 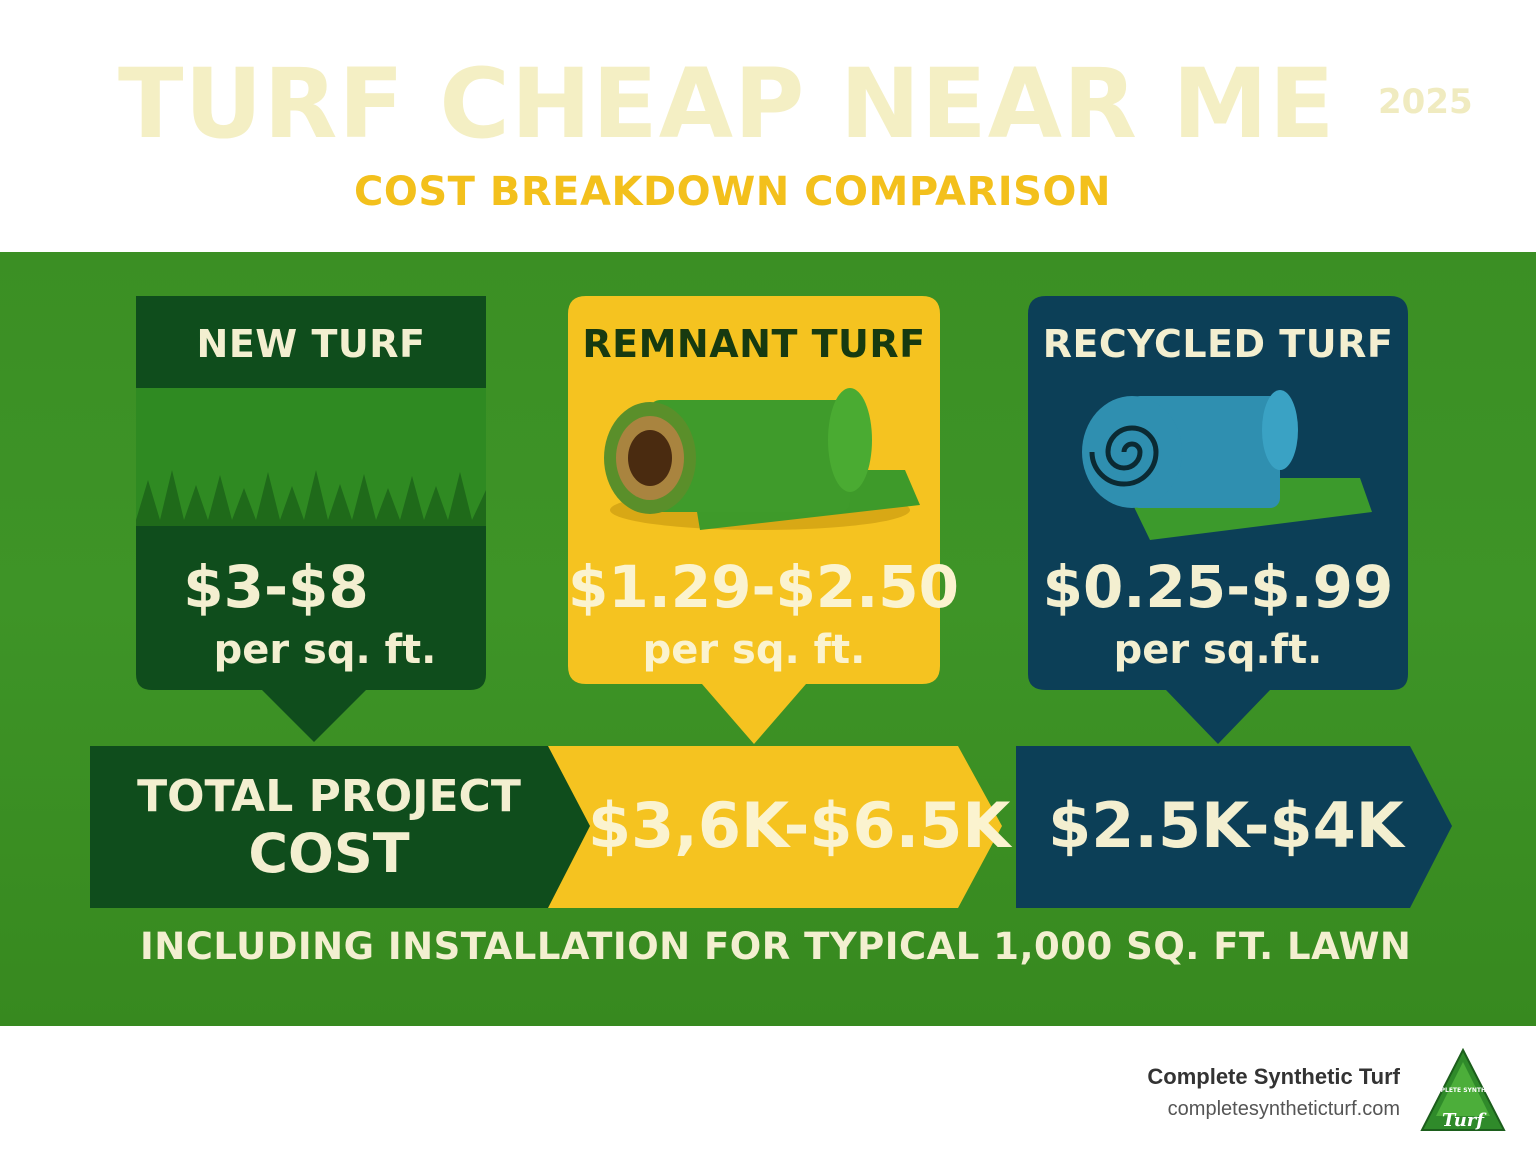 What do you see at coordinates (762, 459) in the screenshot?
I see `turf-roll-icon` at bounding box center [762, 459].